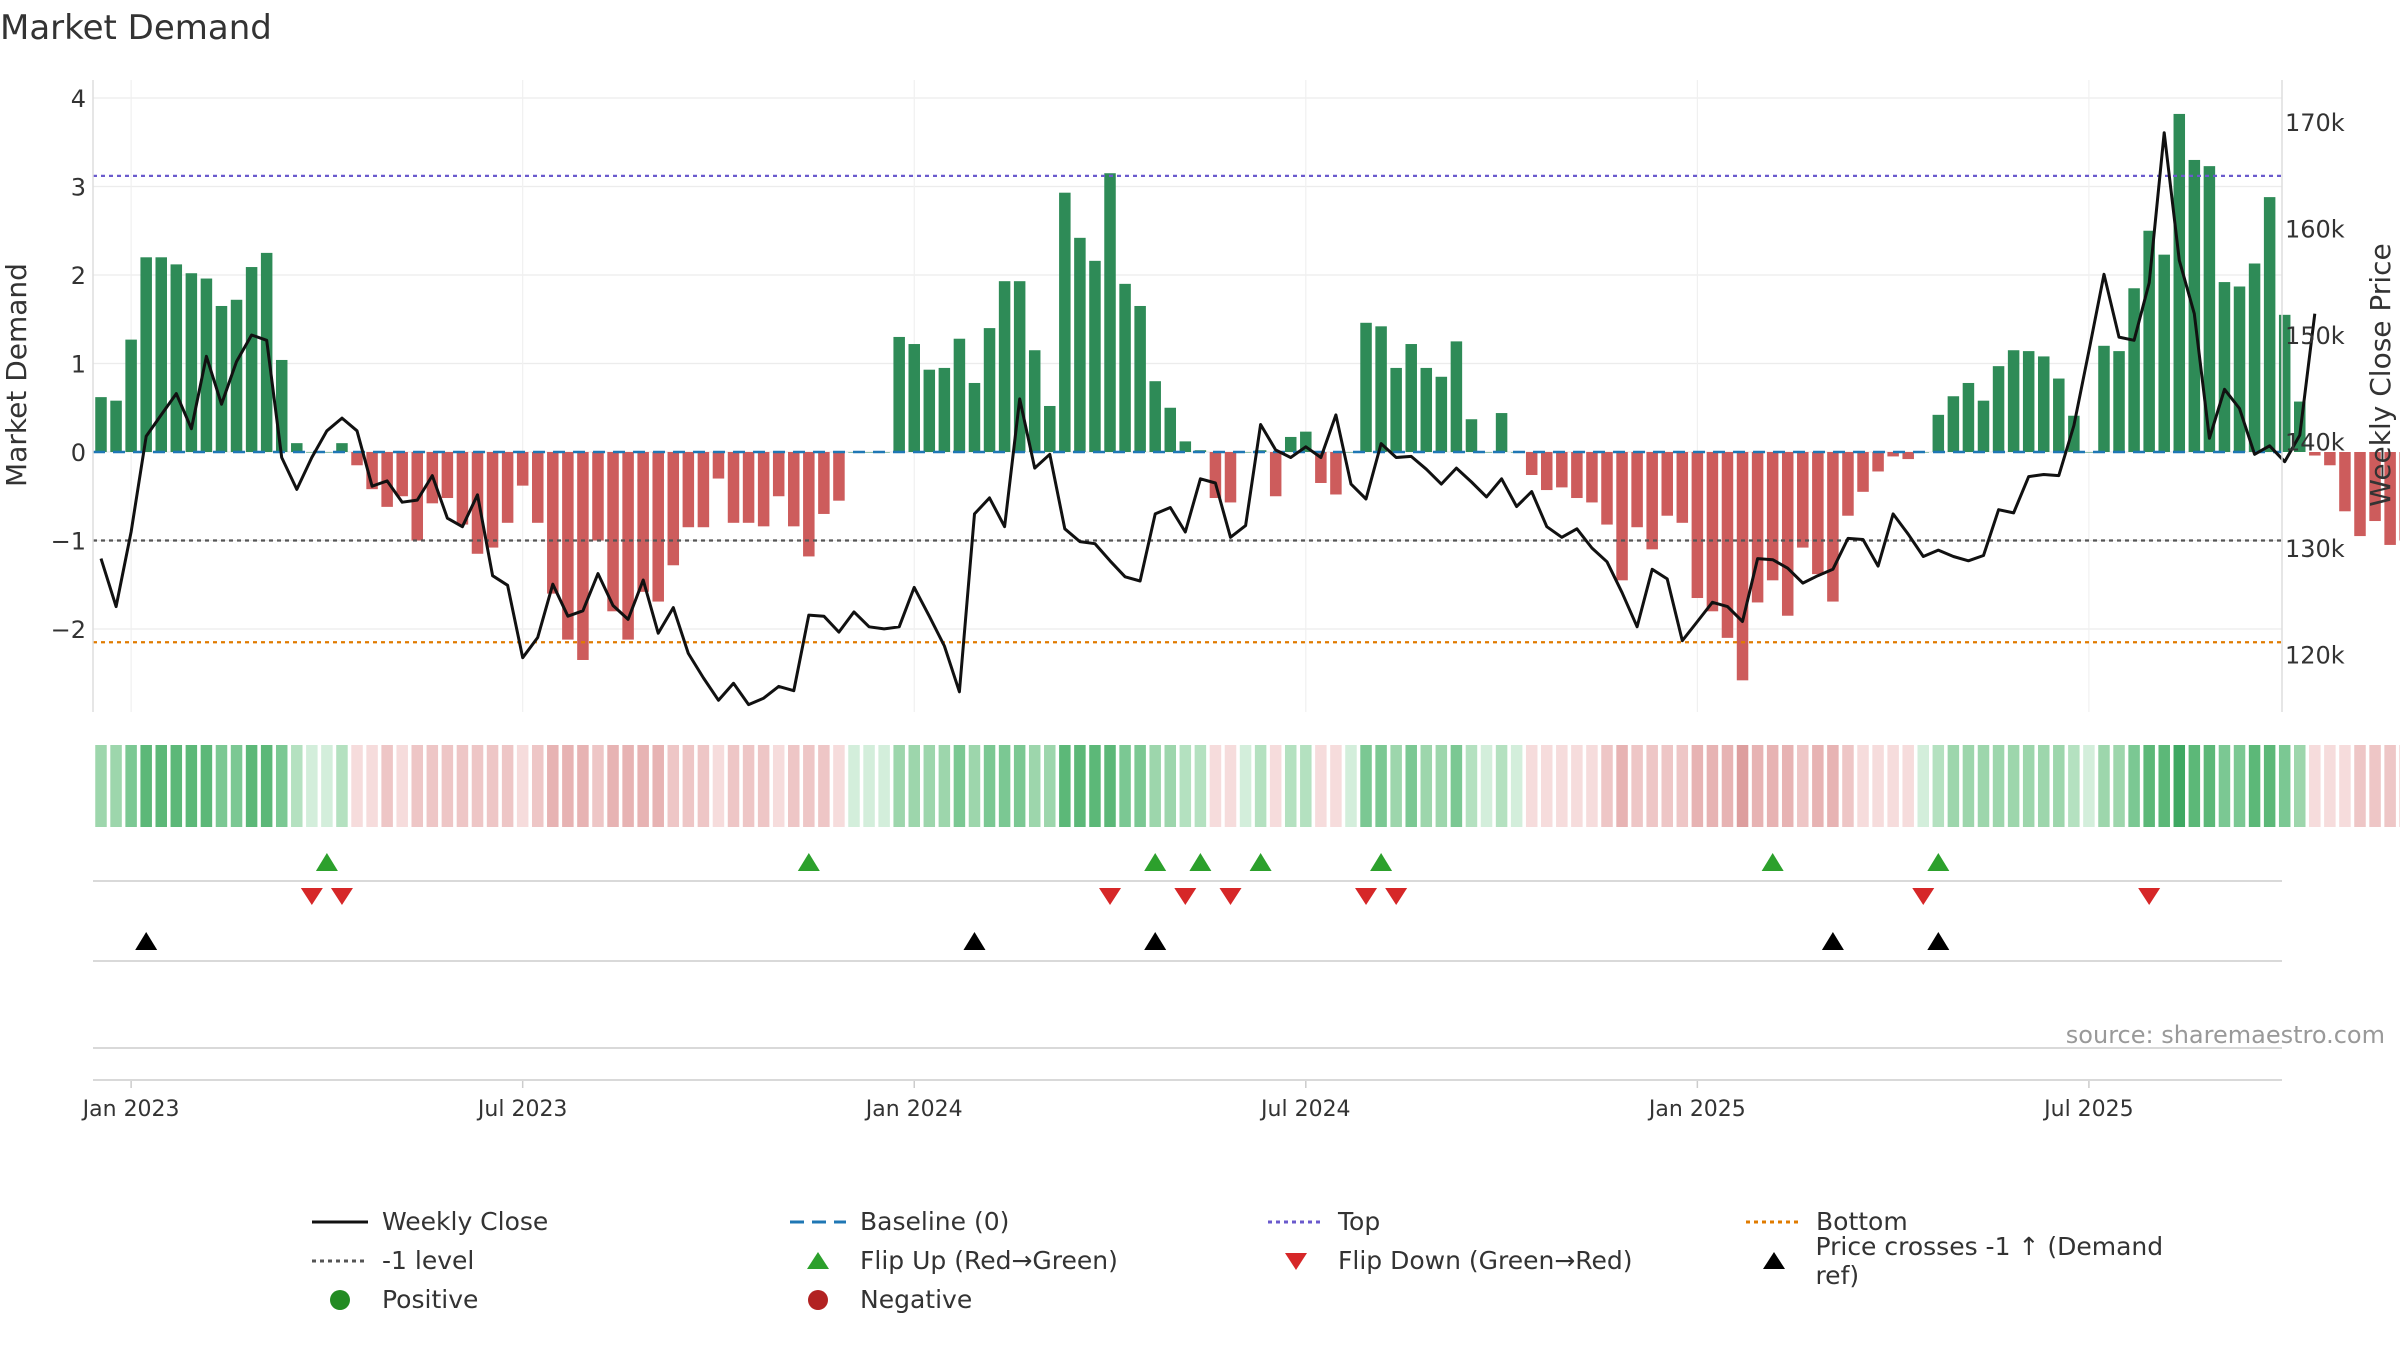 The image size is (2400, 1350). Describe the element at coordinates (1696, 1109) in the screenshot. I see `x-tick-label: Jan 2025` at that location.